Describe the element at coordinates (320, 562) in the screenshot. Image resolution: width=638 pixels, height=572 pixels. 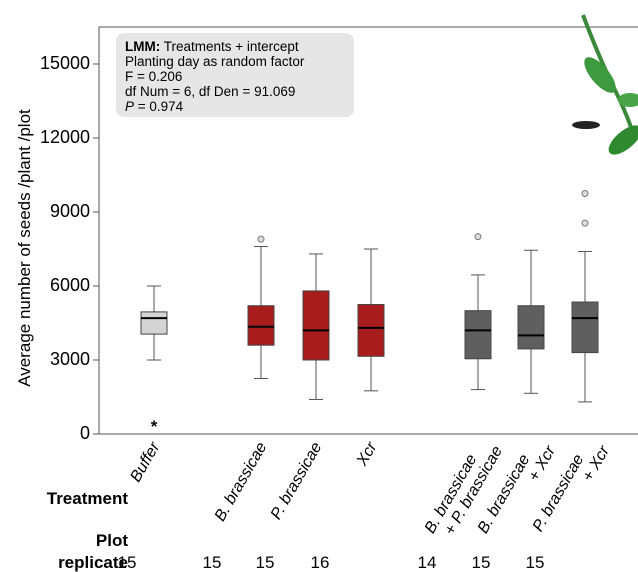
I see `replicate: 16` at that location.